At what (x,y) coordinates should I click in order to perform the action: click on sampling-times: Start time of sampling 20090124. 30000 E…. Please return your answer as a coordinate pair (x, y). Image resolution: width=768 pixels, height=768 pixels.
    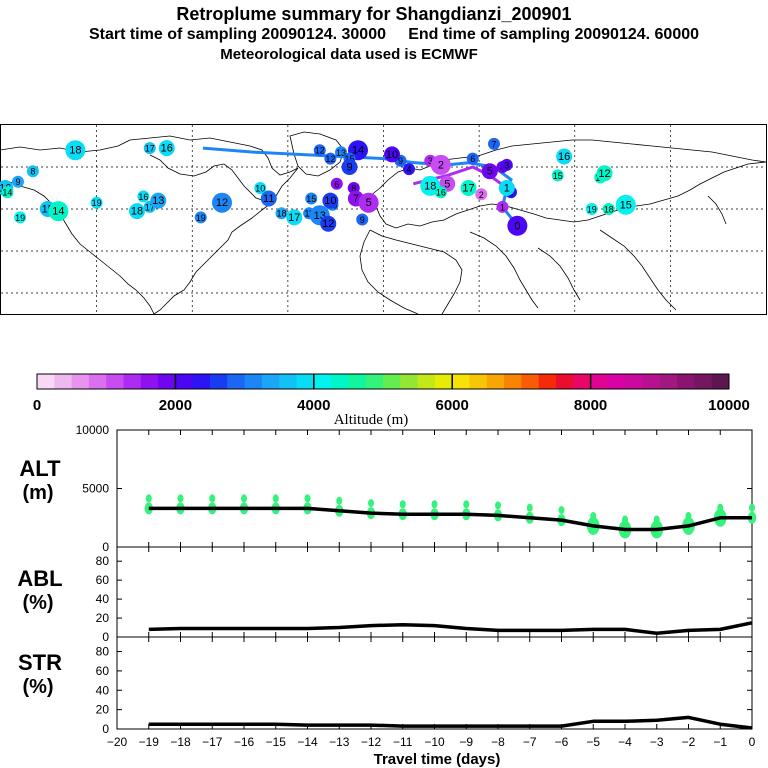
    Looking at the image, I should click on (394, 34).